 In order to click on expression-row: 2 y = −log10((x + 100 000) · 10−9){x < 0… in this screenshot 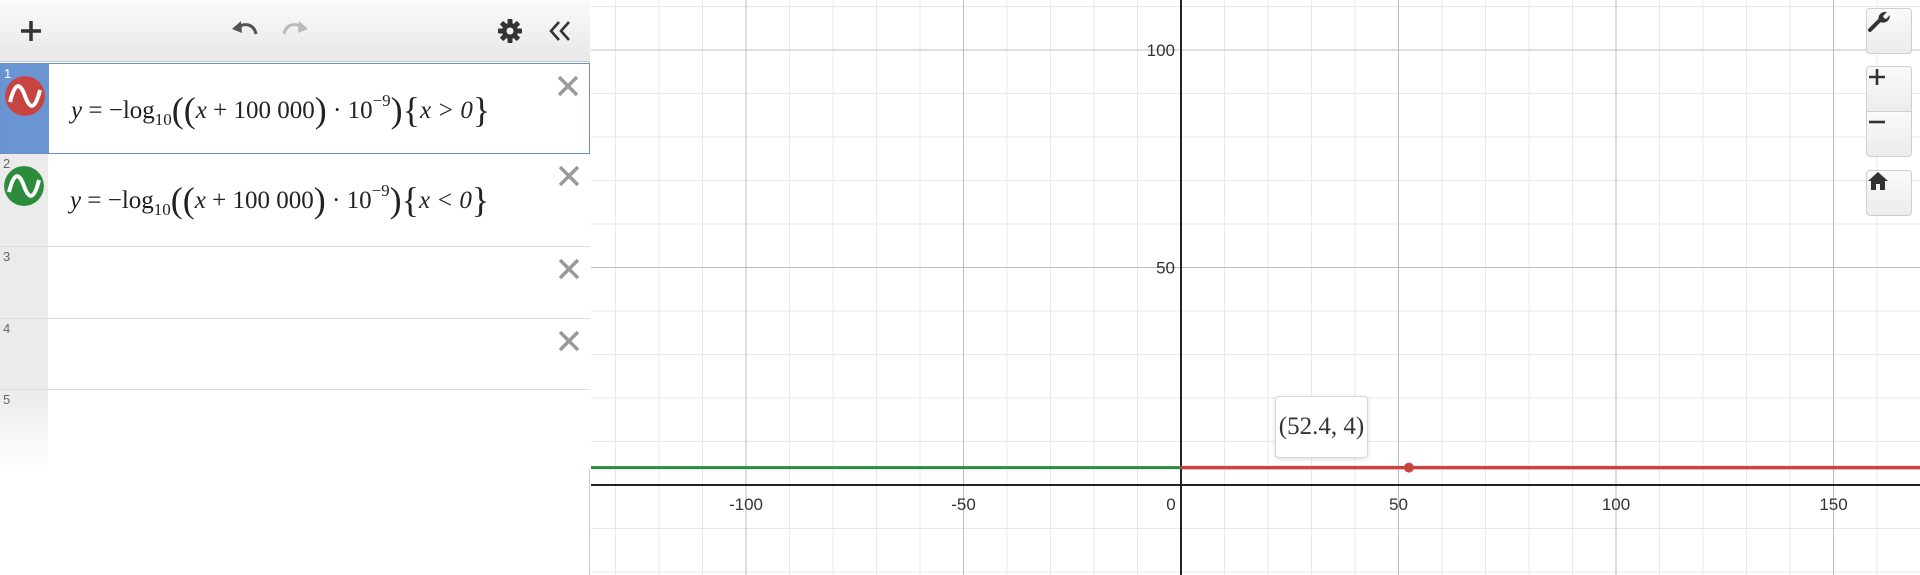, I will do `click(295, 200)`.